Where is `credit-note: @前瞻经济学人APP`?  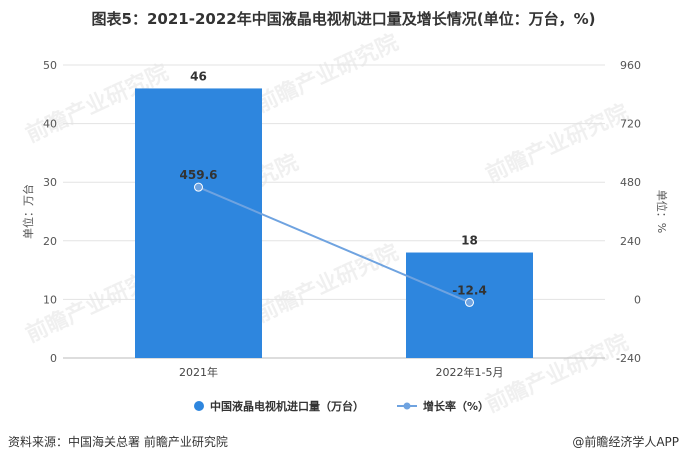
credit-note: @前瞻经济学人APP is located at coordinates (625, 442).